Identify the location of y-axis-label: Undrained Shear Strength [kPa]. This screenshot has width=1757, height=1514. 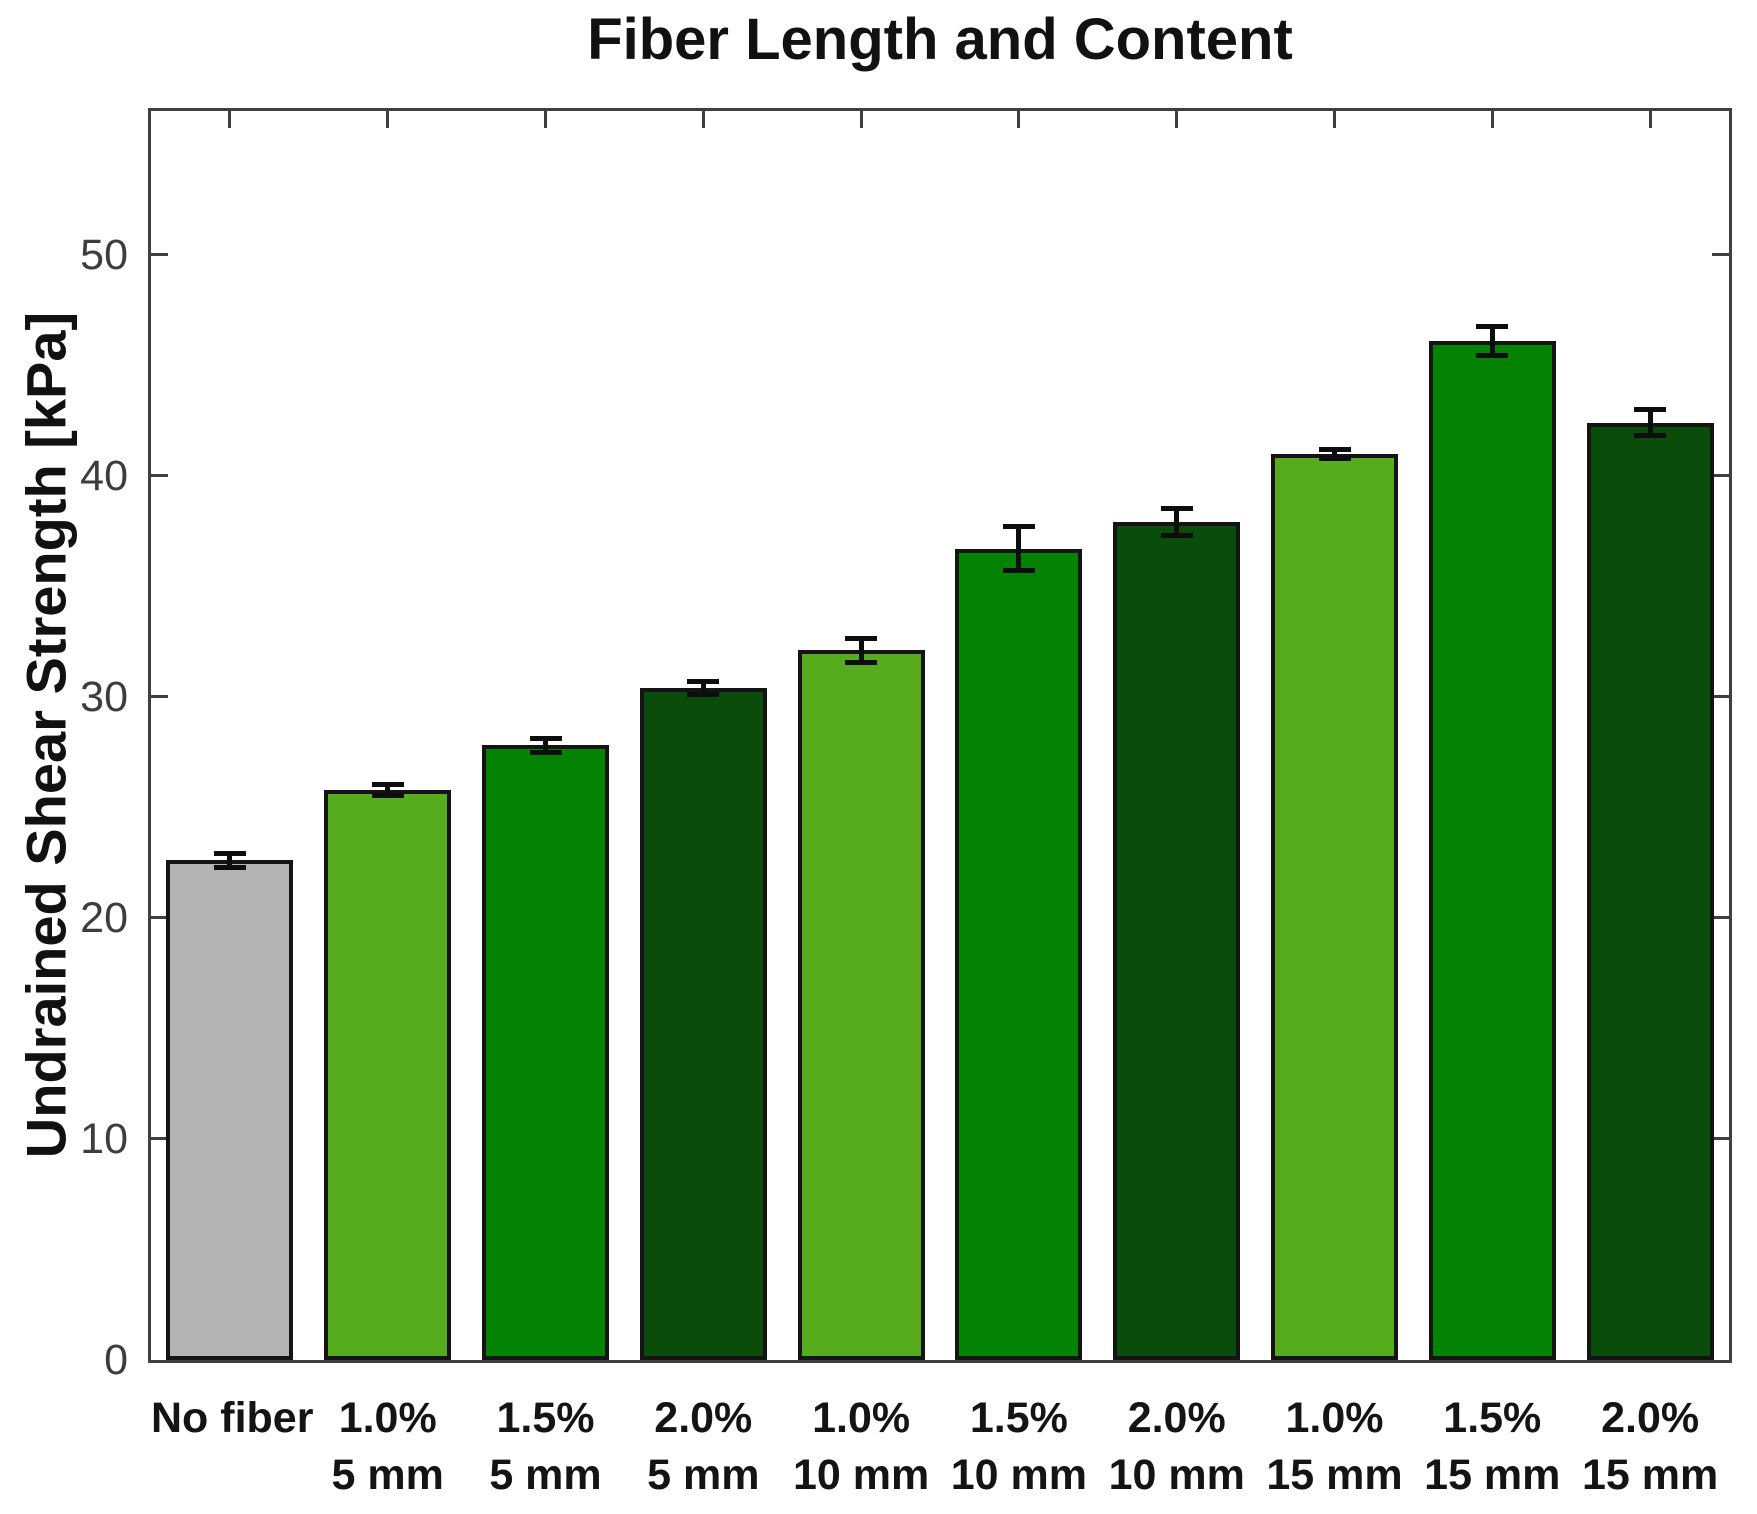
(46, 735).